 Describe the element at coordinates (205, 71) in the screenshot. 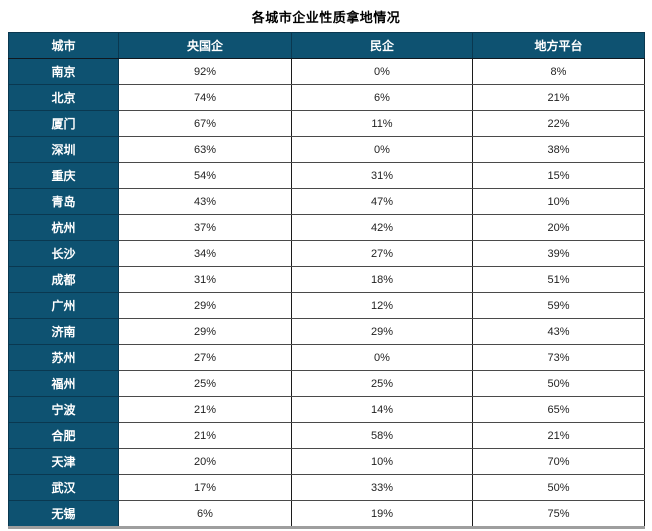

I see `value-cell: 92%` at that location.